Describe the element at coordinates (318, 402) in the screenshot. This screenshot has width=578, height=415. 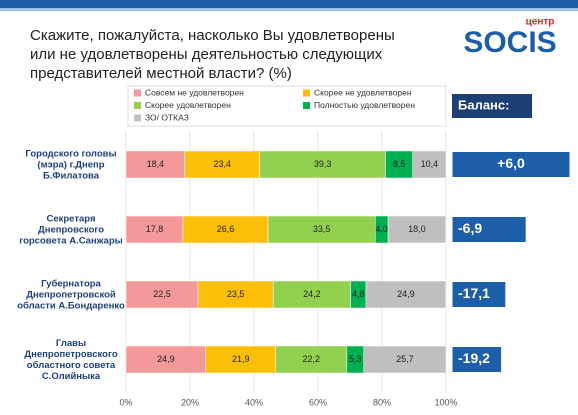
I see `x-tick-label: 60%` at that location.